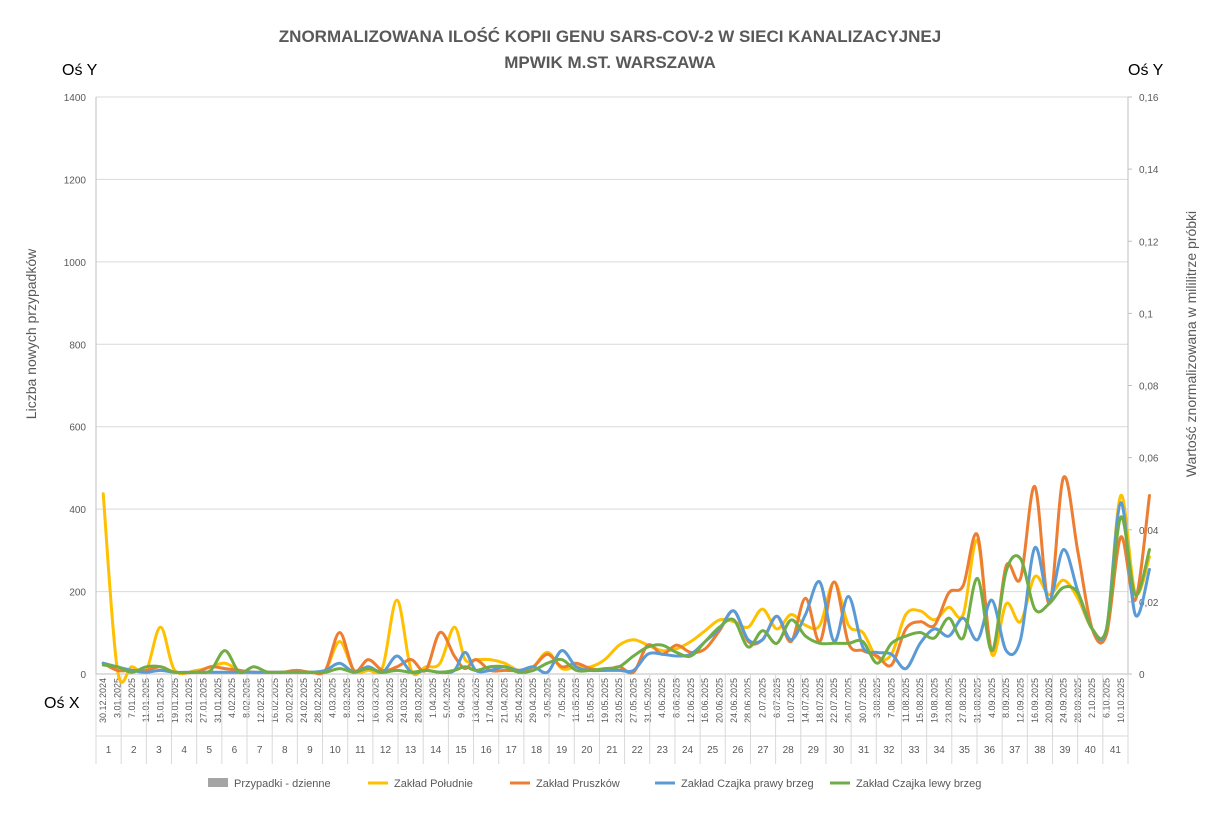 The image size is (1221, 816). I want to click on x-week-label: 10, so click(336, 750).